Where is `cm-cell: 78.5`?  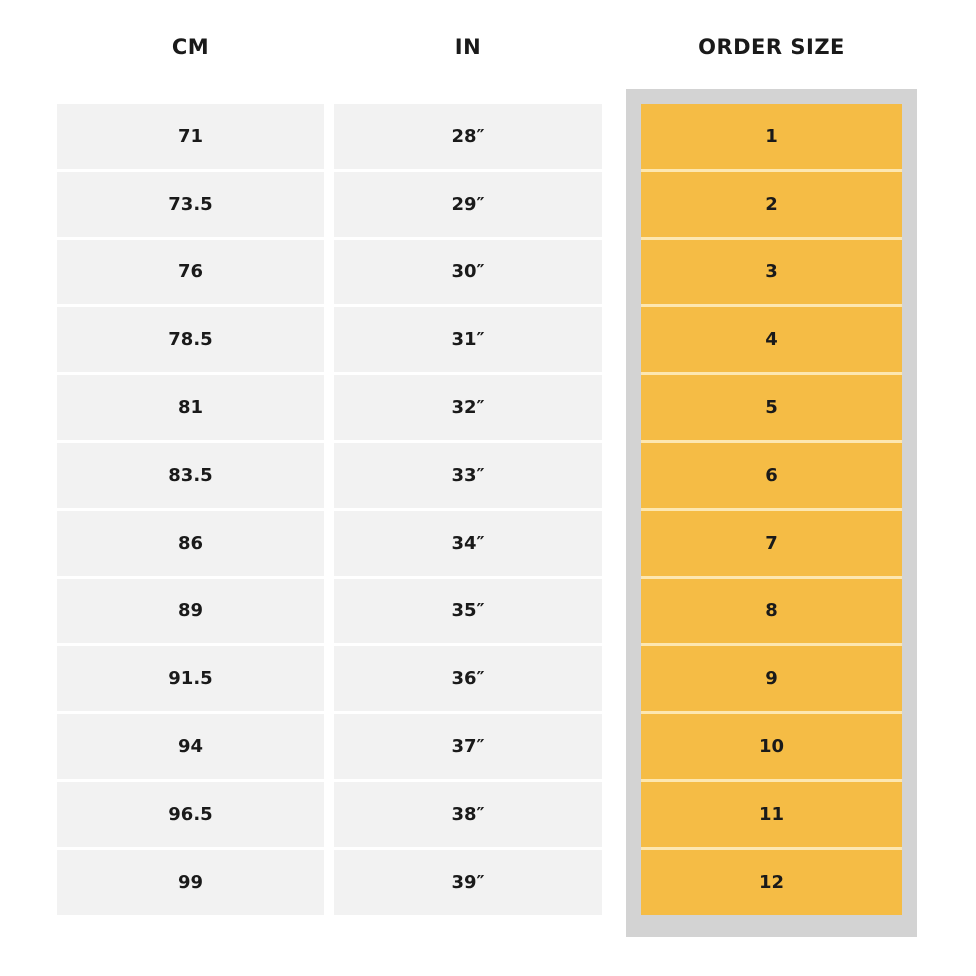 cm-cell: 78.5 is located at coordinates (190, 340).